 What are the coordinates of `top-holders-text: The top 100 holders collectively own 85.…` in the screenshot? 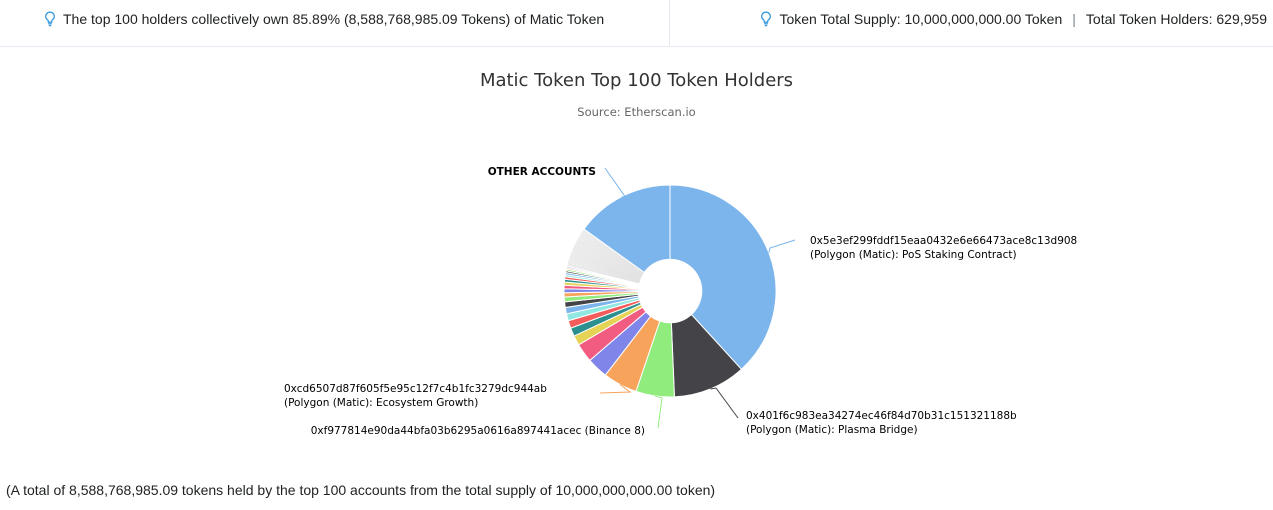 It's located at (334, 19).